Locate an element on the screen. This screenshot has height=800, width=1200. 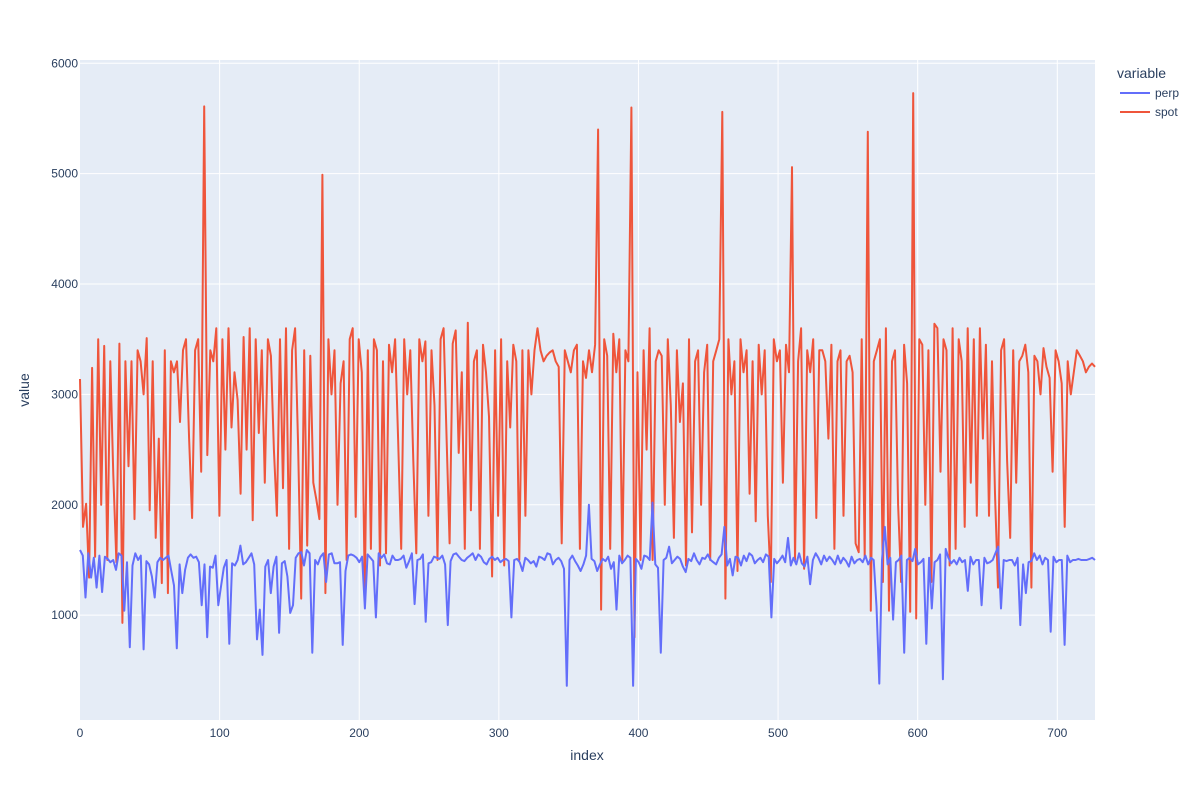
legend-title: variable is located at coordinates (1141, 73).